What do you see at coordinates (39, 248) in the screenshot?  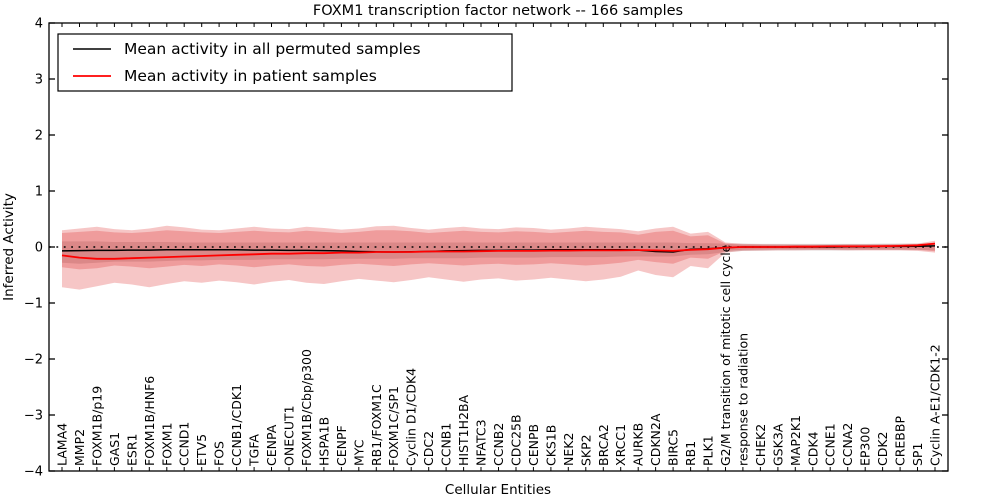 I see `y-tick-label: 0` at bounding box center [39, 248].